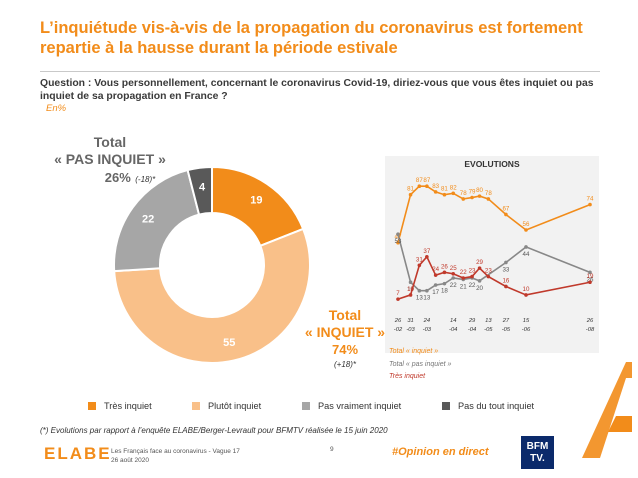  Describe the element at coordinates (110, 142) in the screenshot. I see `pas-inquiet-total-label: Total` at that location.